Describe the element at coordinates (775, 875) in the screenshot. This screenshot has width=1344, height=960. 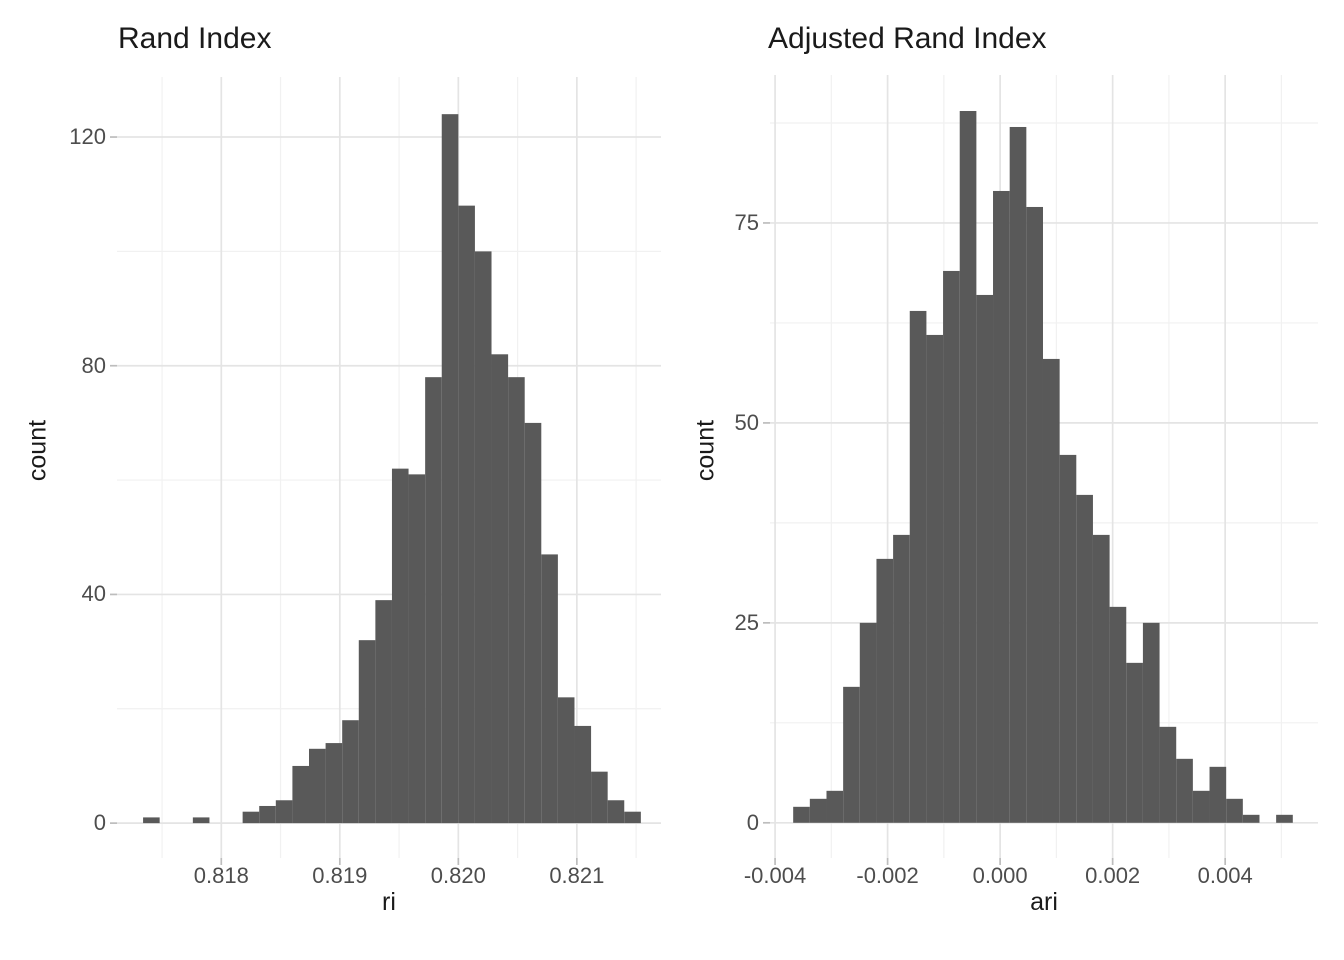
I see `x-tick-label: -0.004` at that location.